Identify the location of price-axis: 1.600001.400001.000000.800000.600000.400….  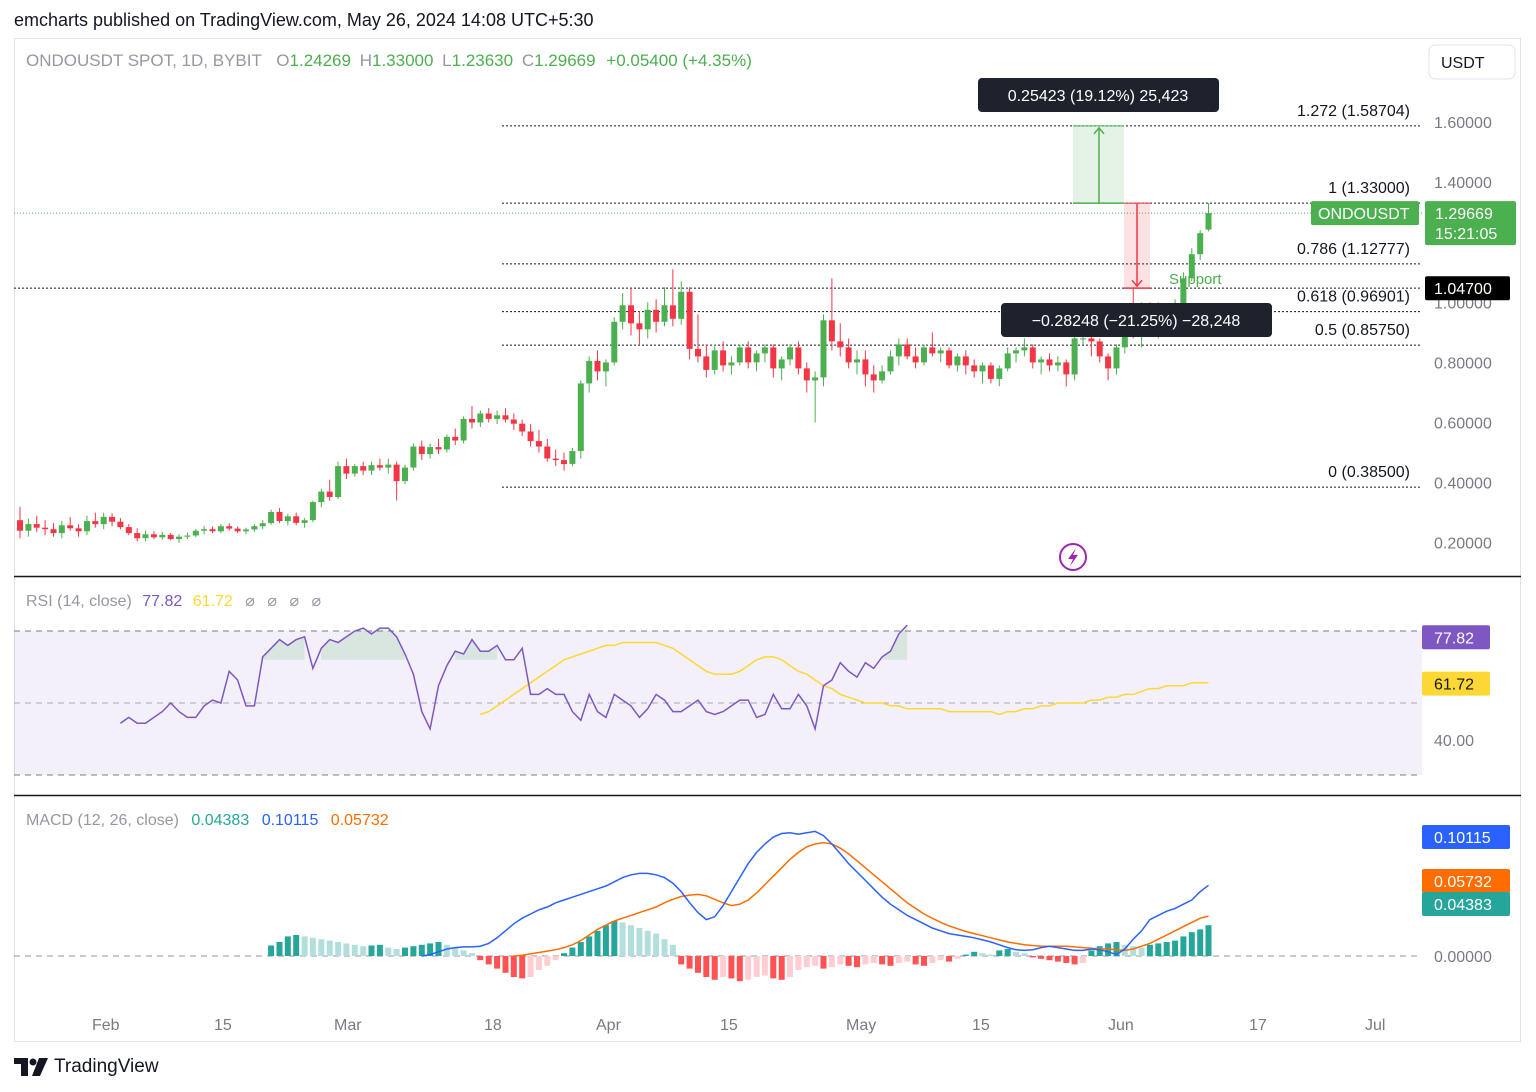
(1463, 334).